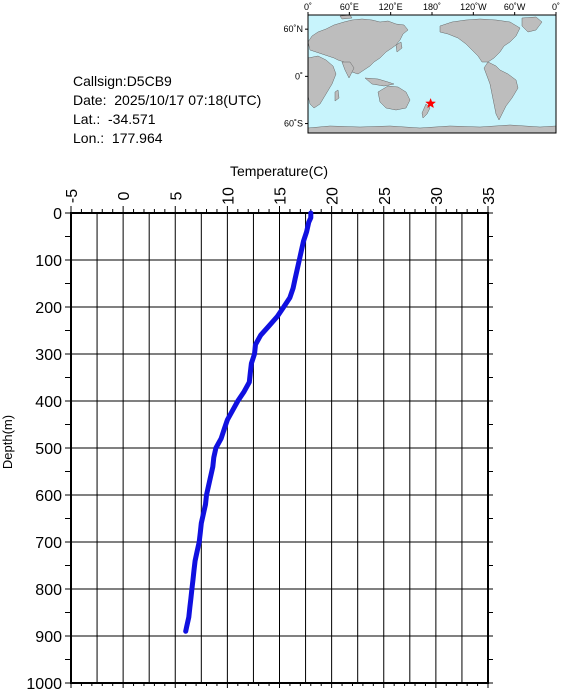 This screenshot has width=564, height=690. What do you see at coordinates (57, 214) in the screenshot?
I see `y-tick-label: 0` at bounding box center [57, 214].